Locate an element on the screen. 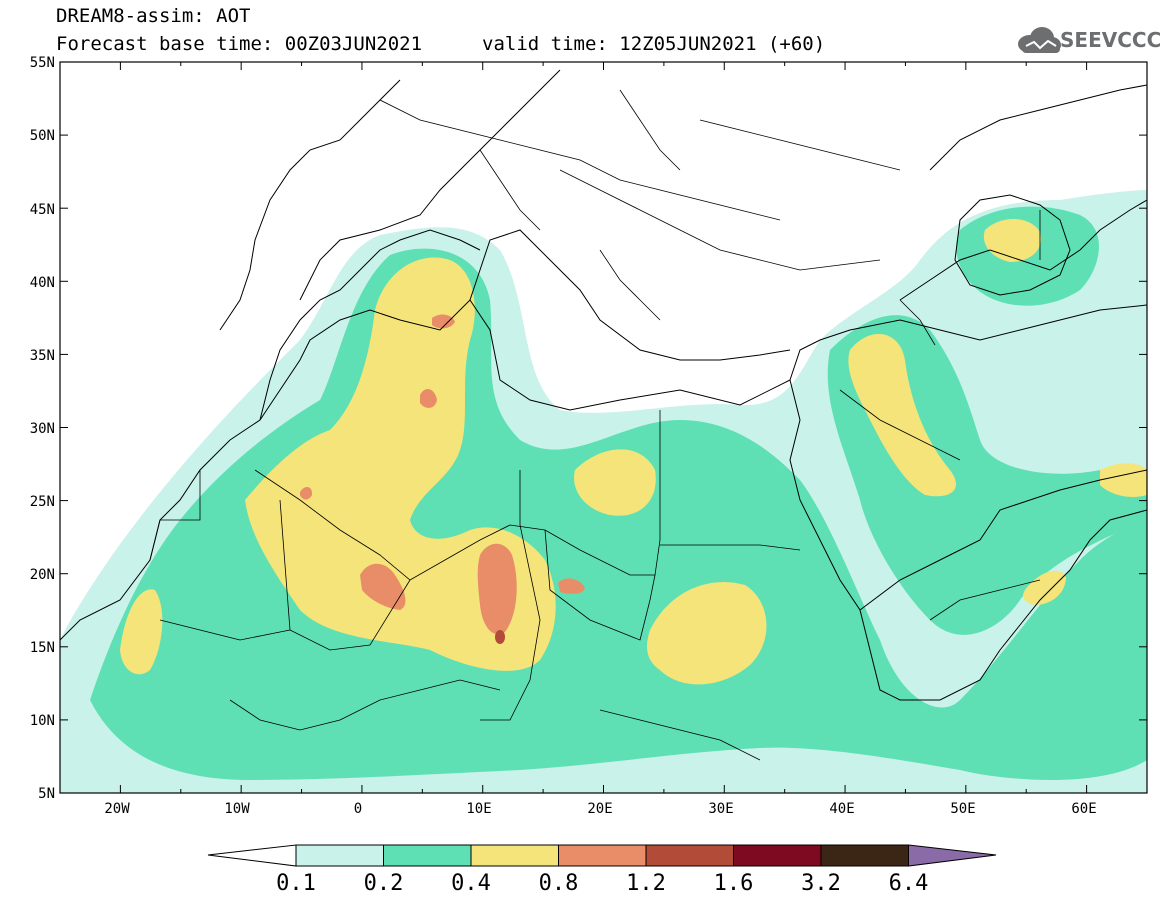 This screenshot has width=1165, height=905. lon-label: 50E is located at coordinates (962, 809).